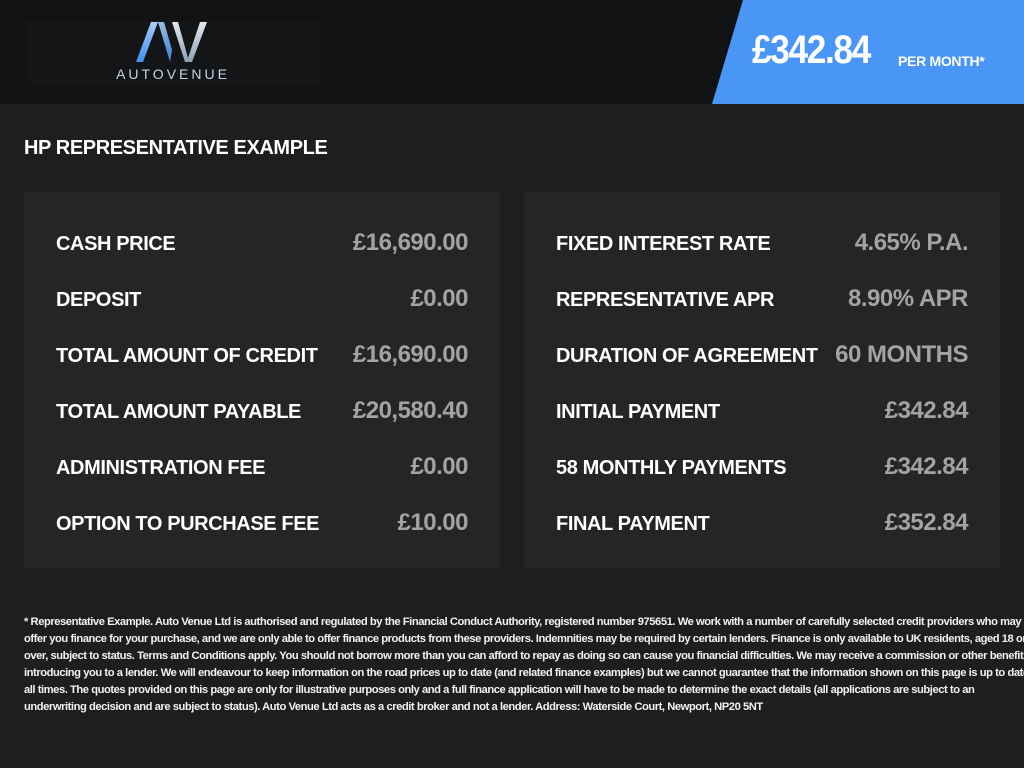  Describe the element at coordinates (98, 300) in the screenshot. I see `finance-label: DEPOSIT` at that location.